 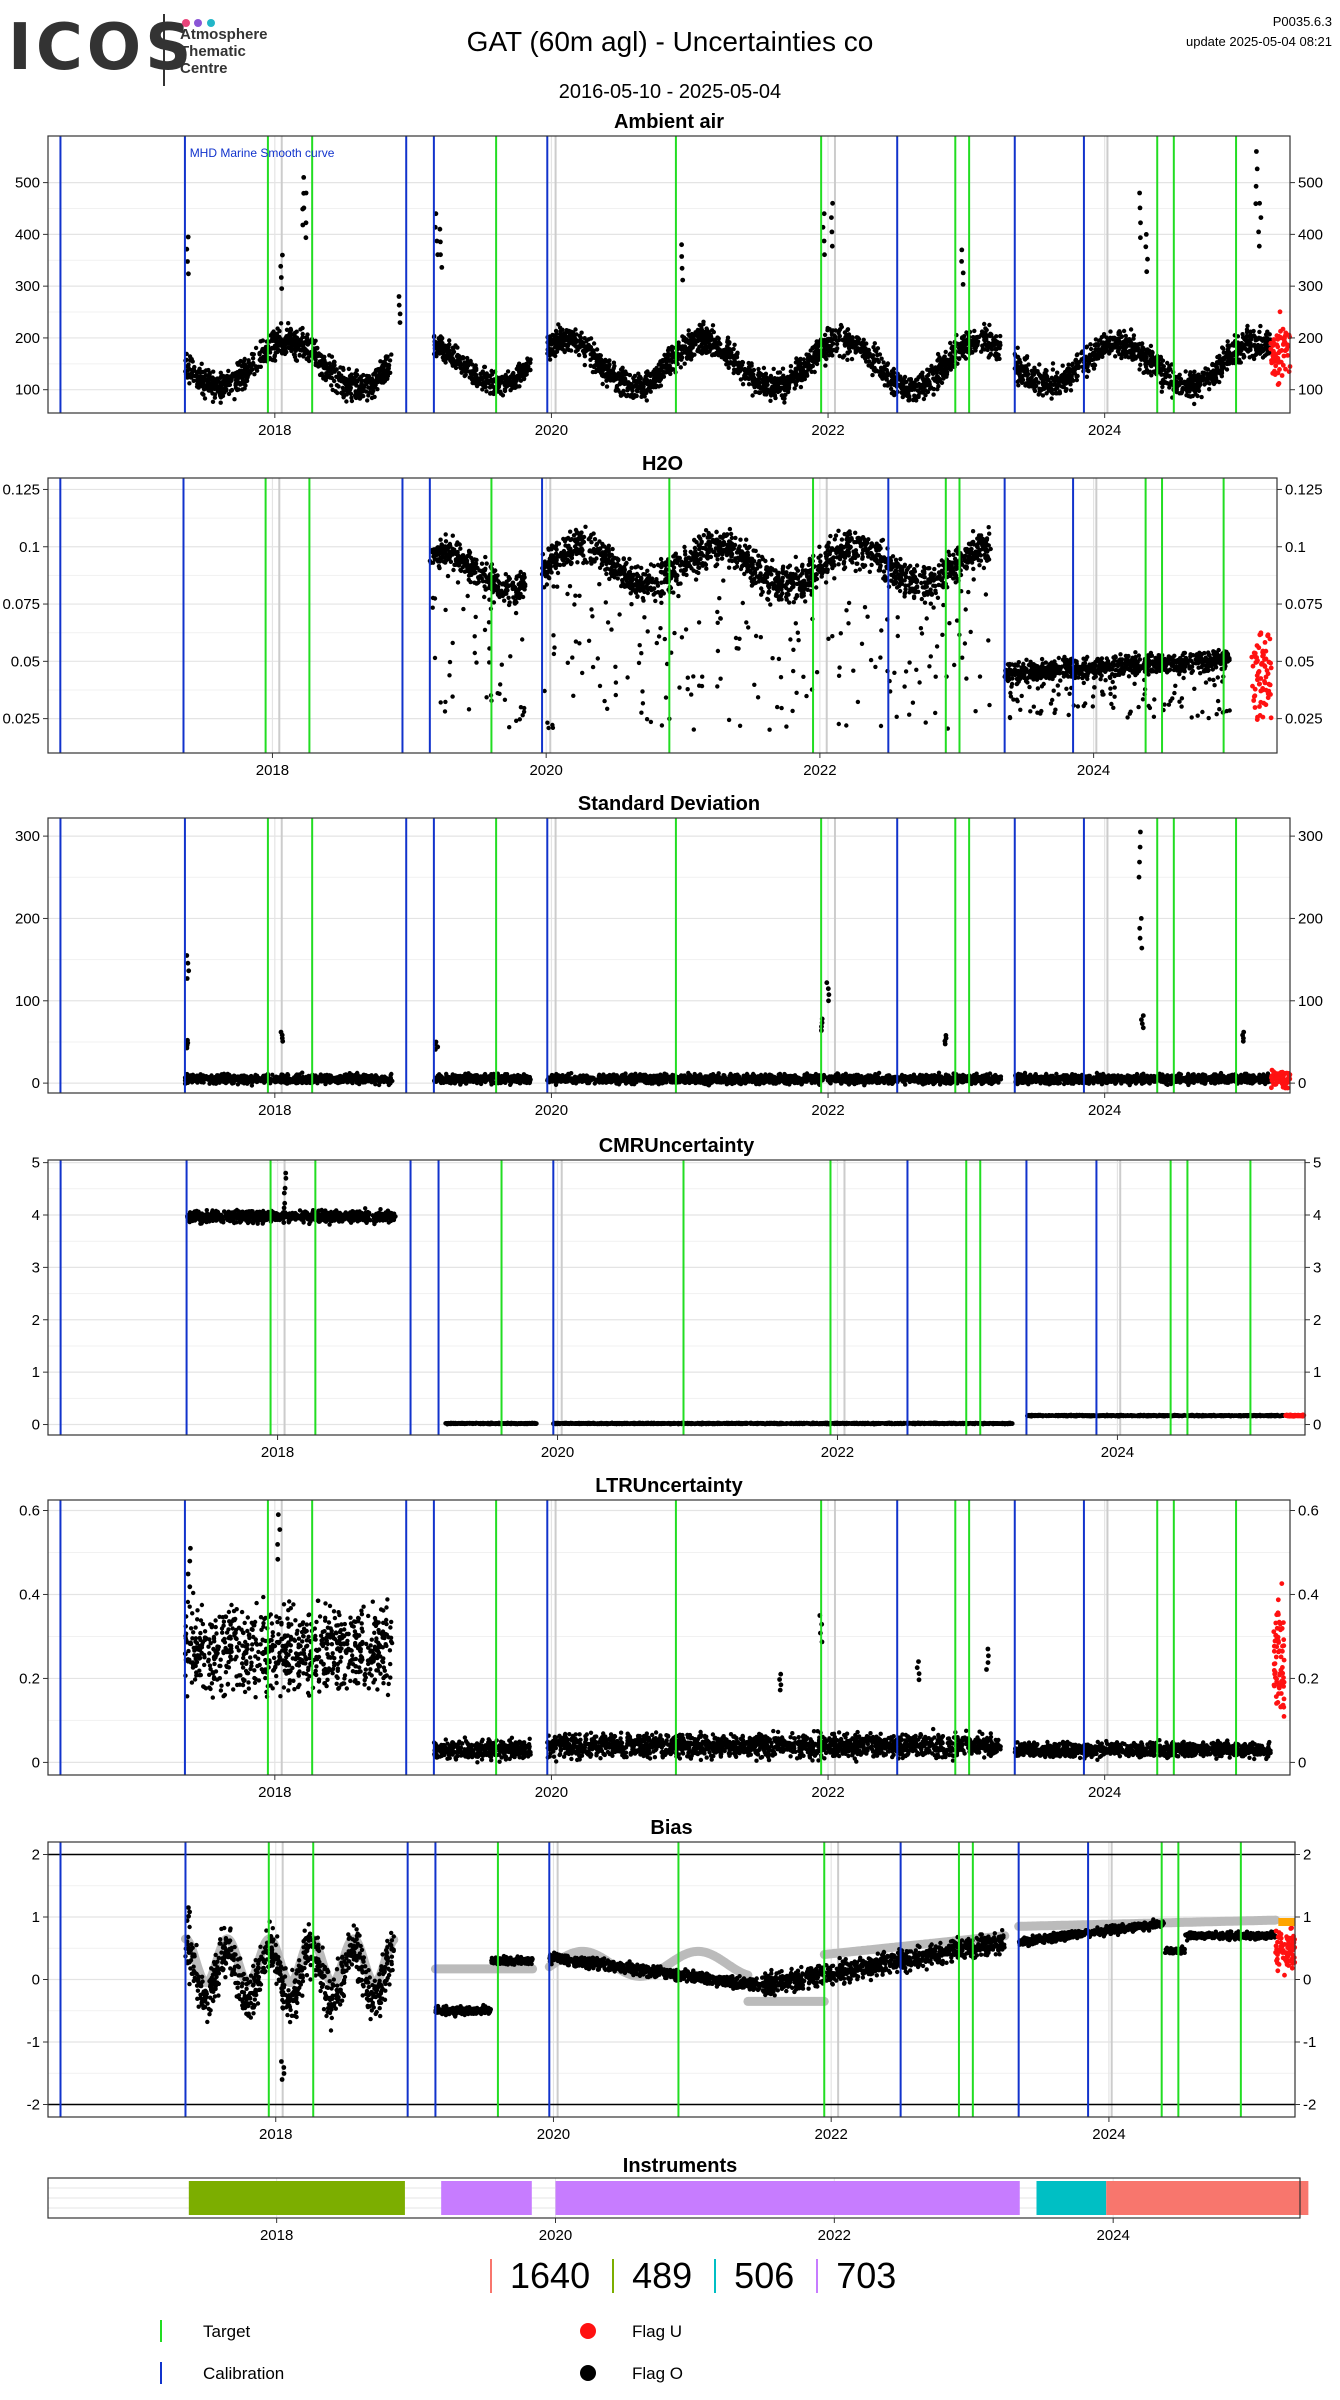 What do you see at coordinates (1279, 369) in the screenshot?
I see `flag-u-point` at bounding box center [1279, 369].